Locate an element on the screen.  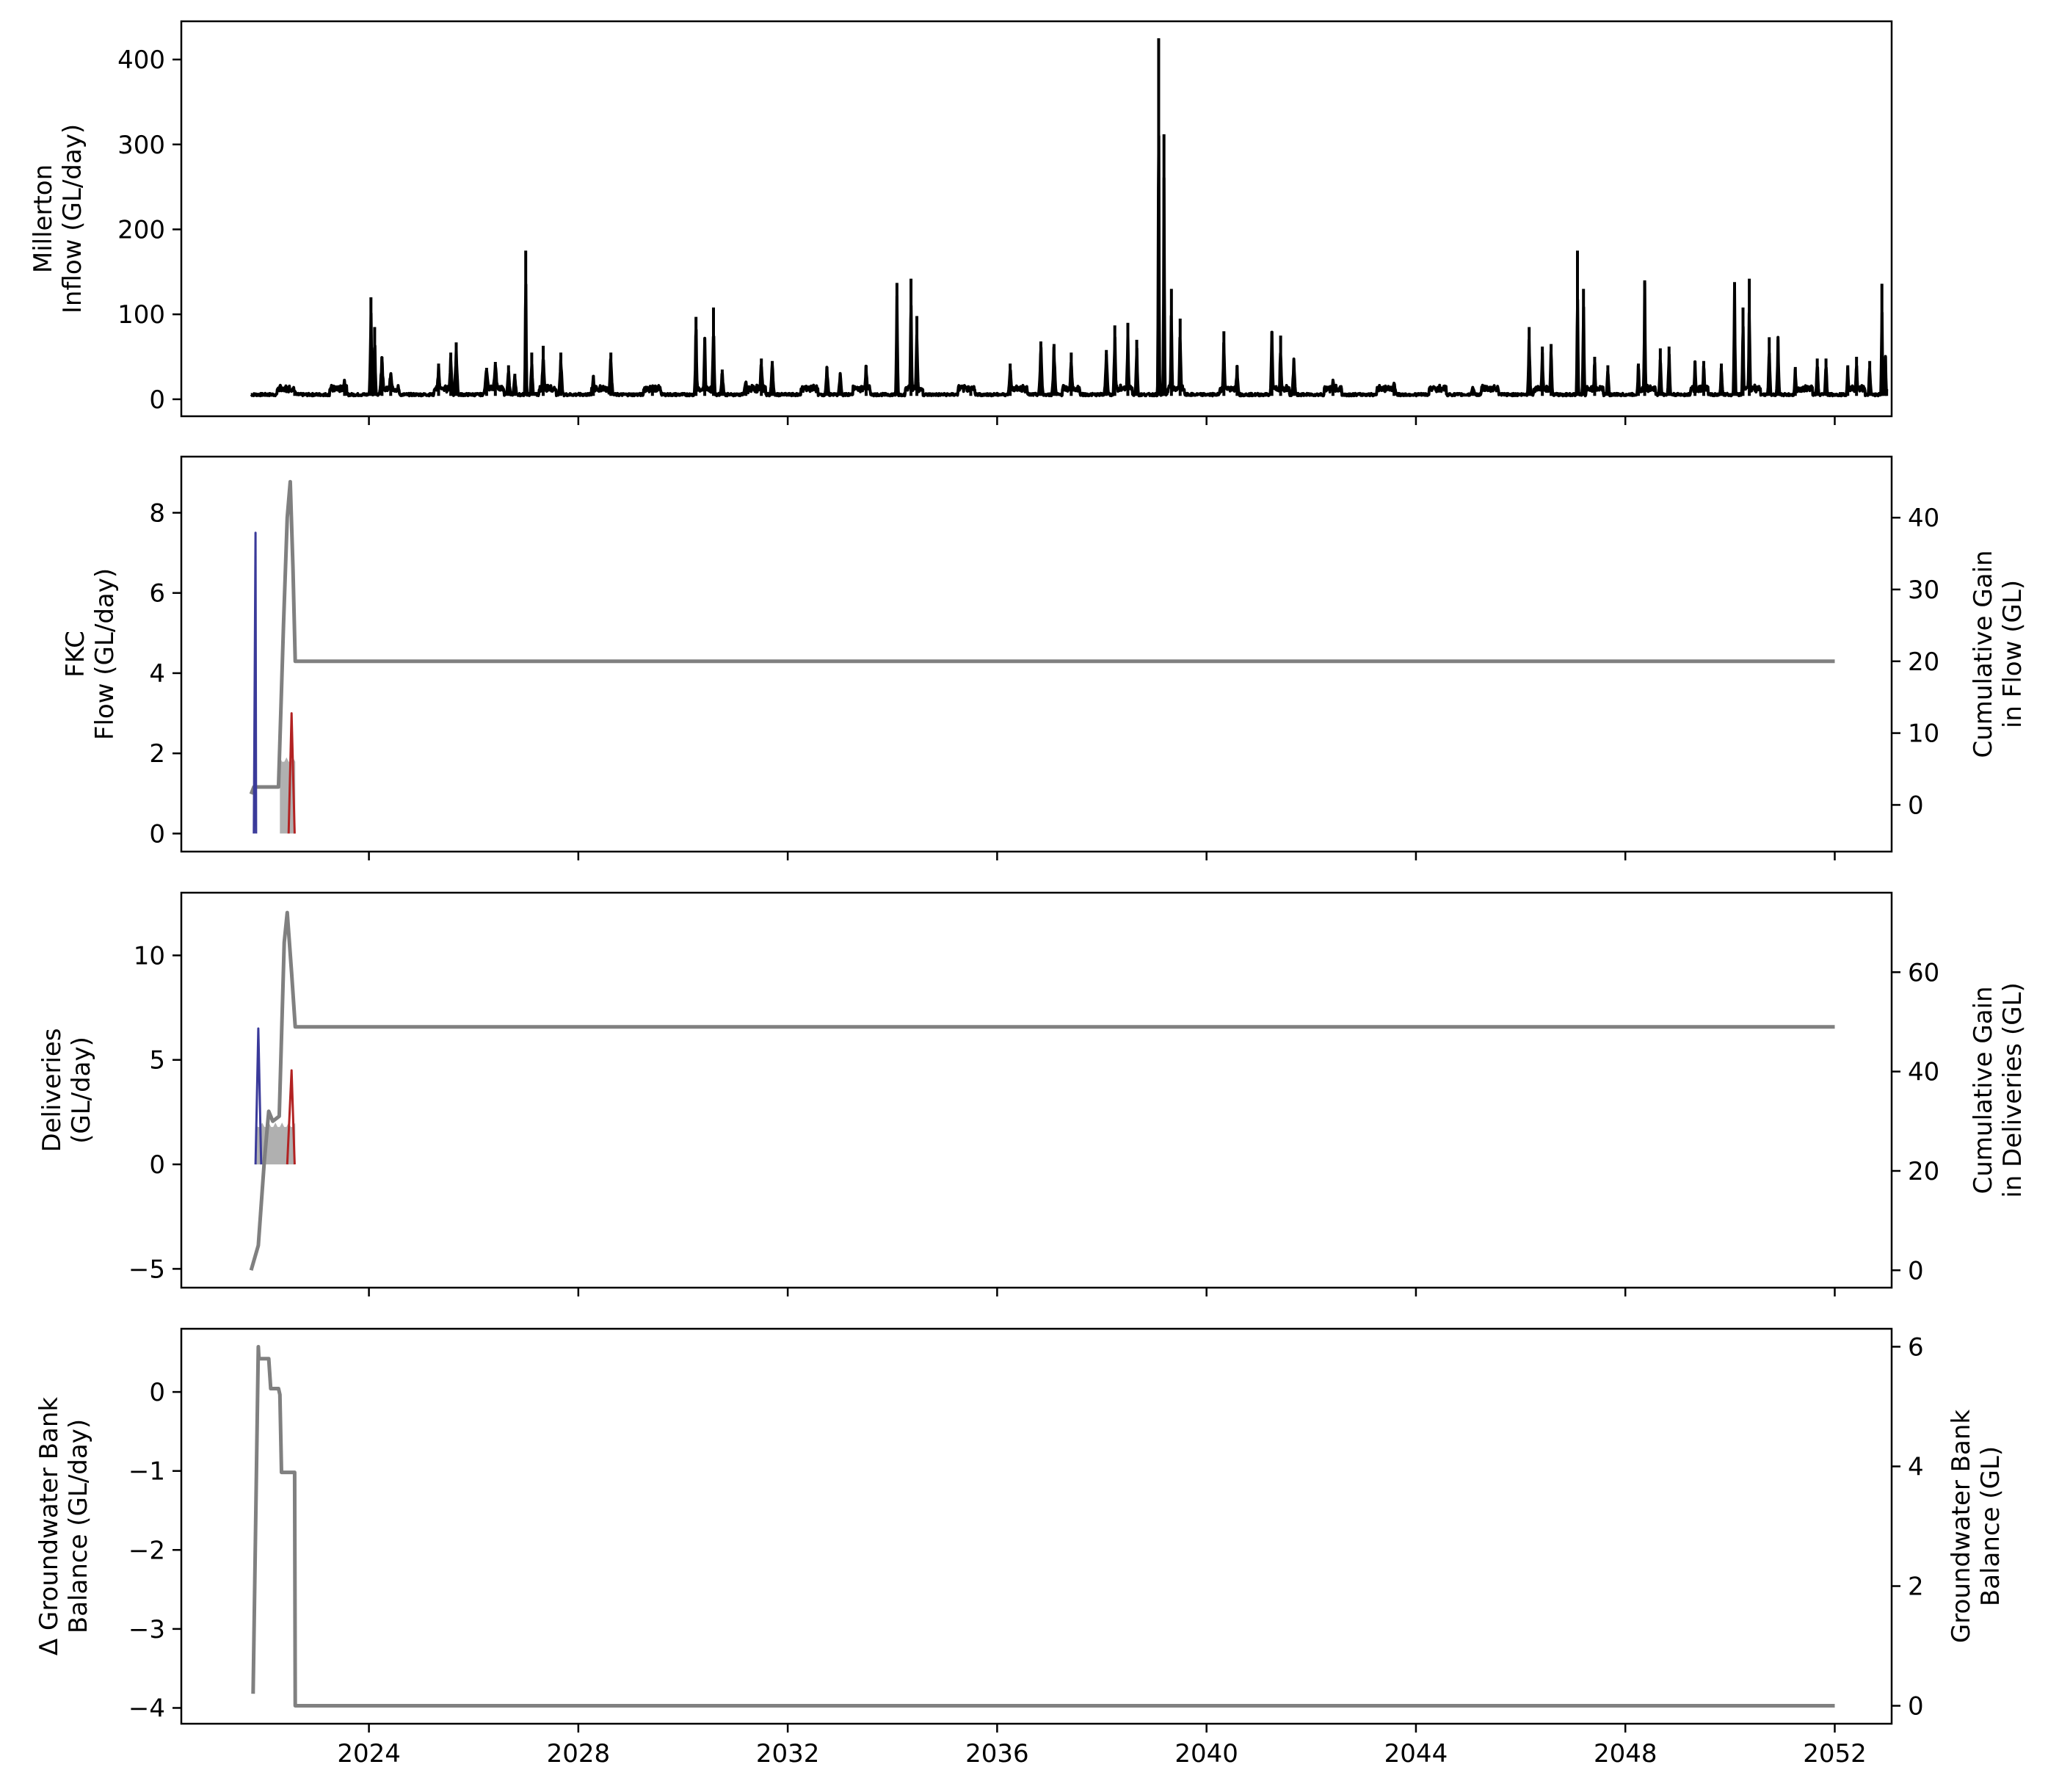
panel-1-x-ticks is located at coordinates (1102, 421).